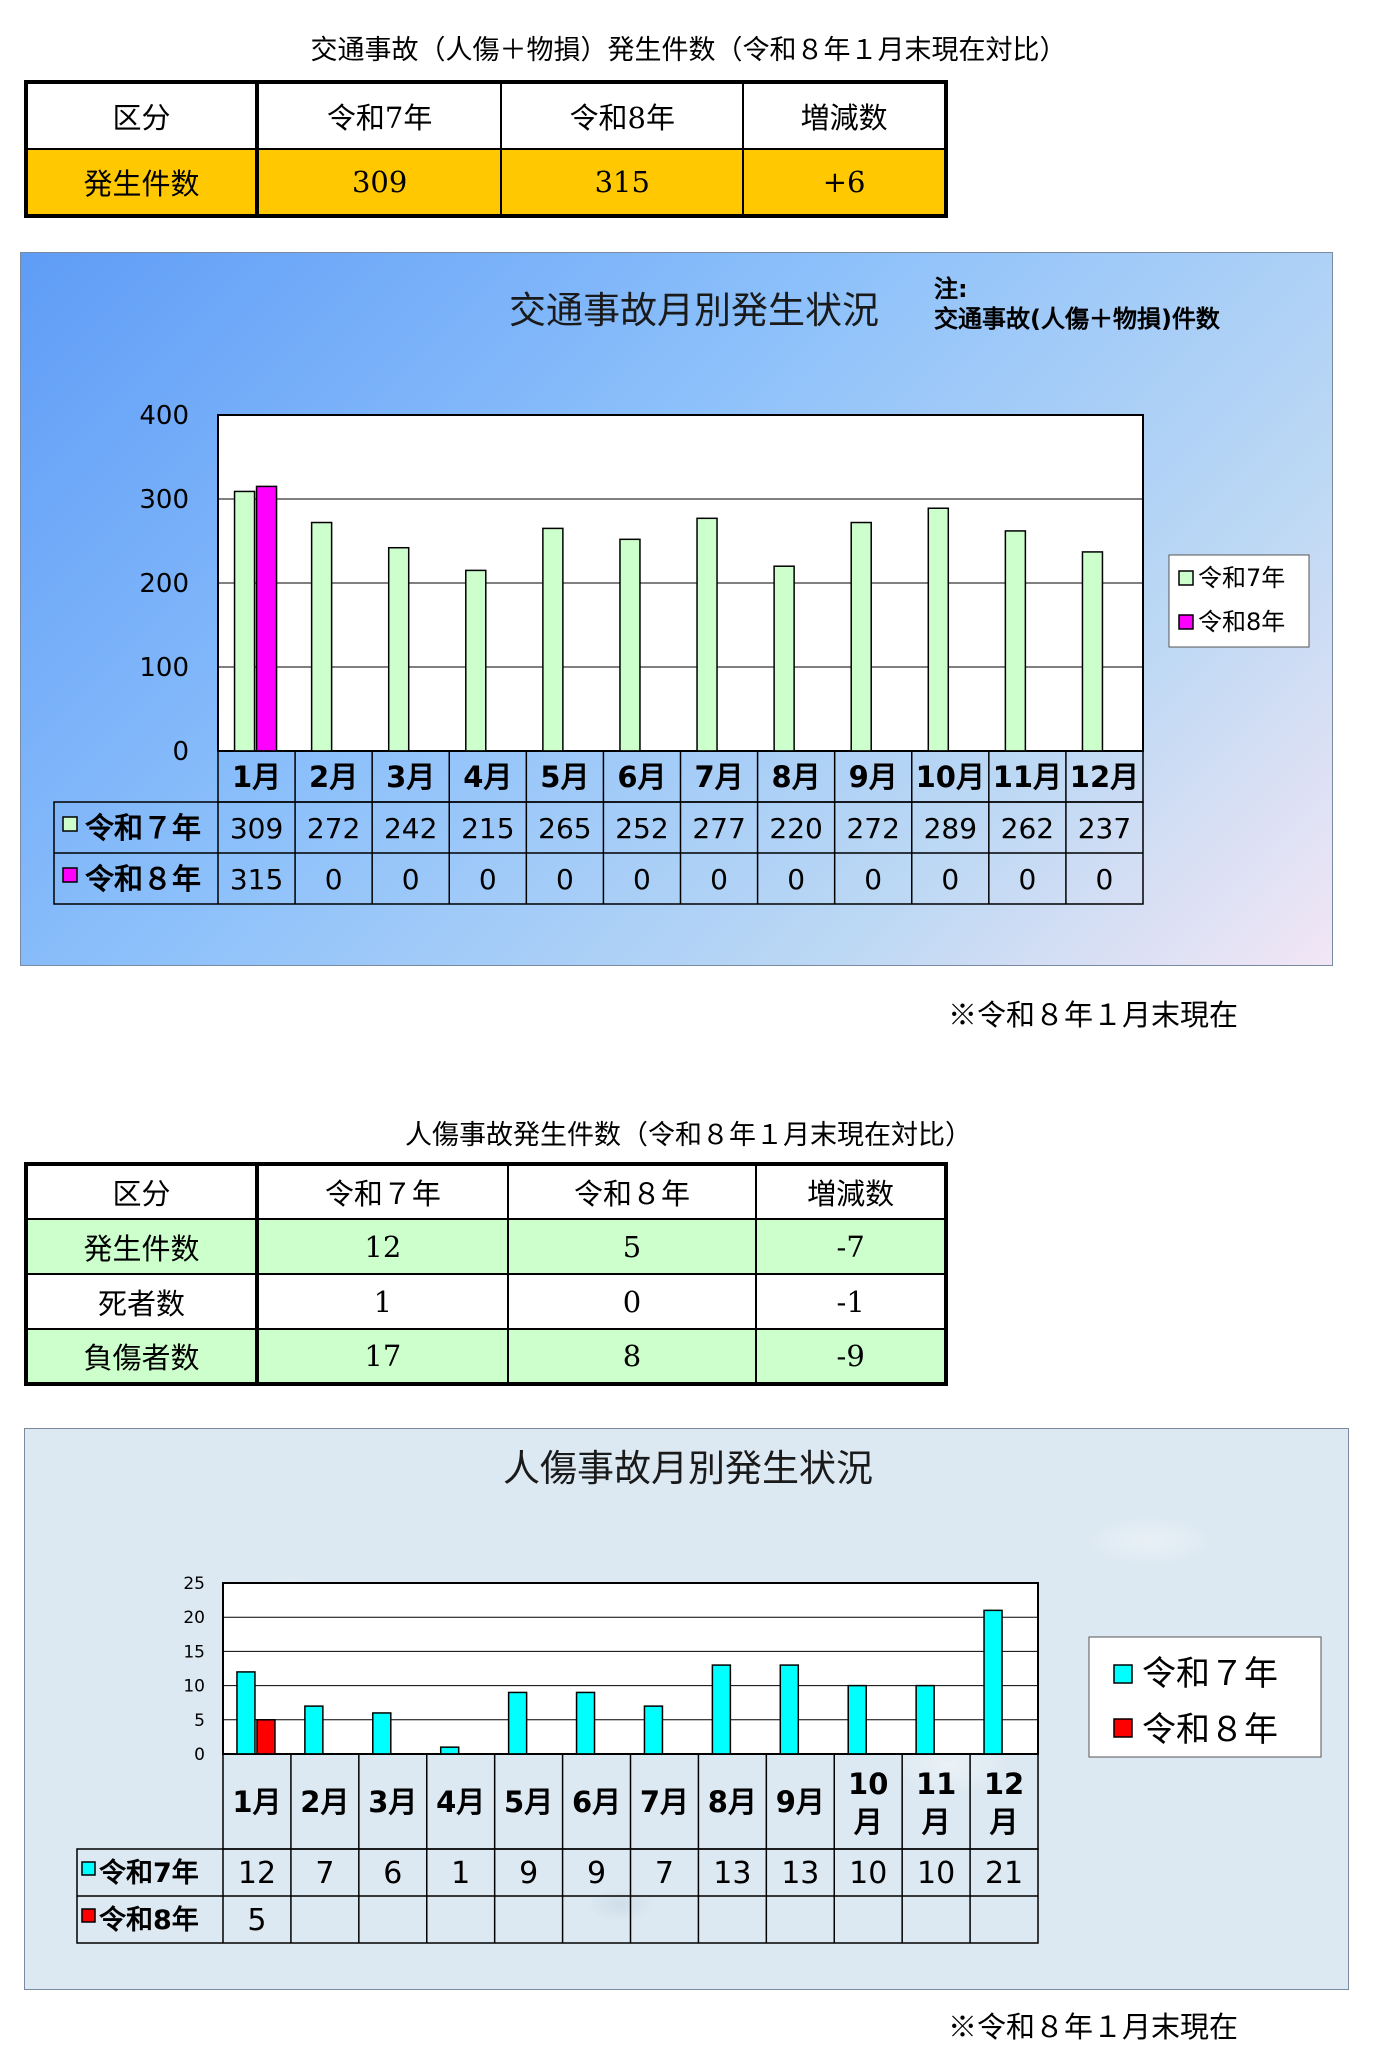  I want to click on row-label-cell: 負傷者数, so click(141, 1356).